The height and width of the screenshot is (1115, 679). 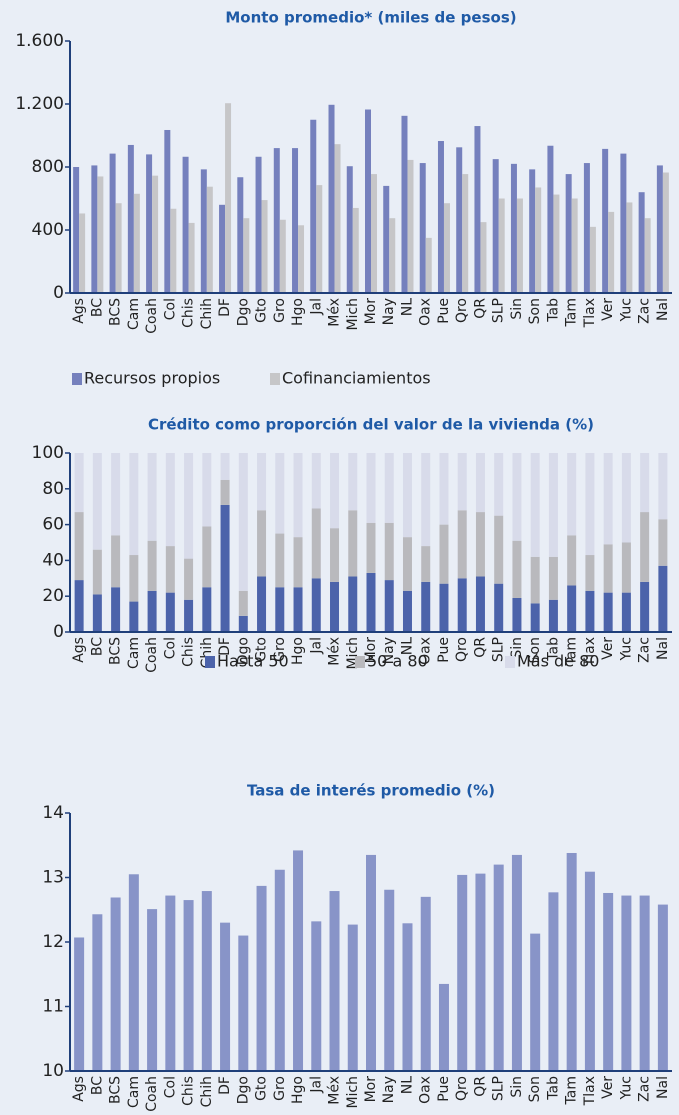 I want to click on x-tick-label: Cam, so click(x=134, y=1092).